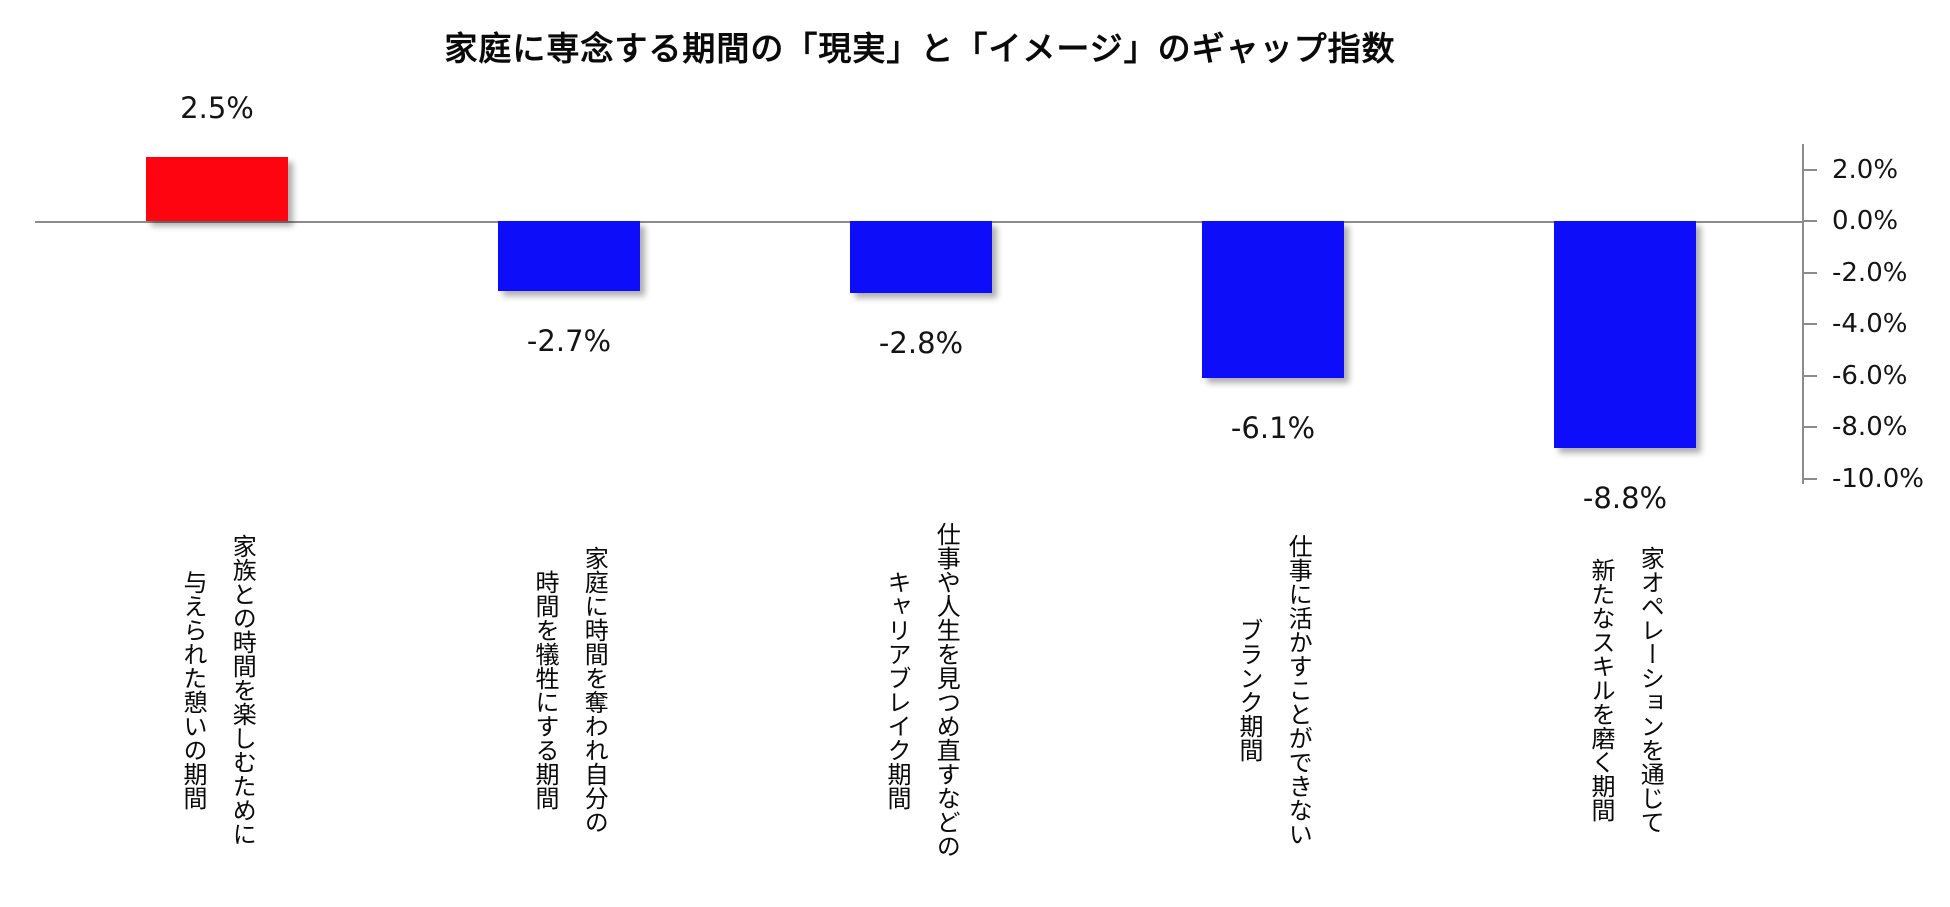  I want to click on y-axis-tick-label: -8.0%, so click(1870, 427).